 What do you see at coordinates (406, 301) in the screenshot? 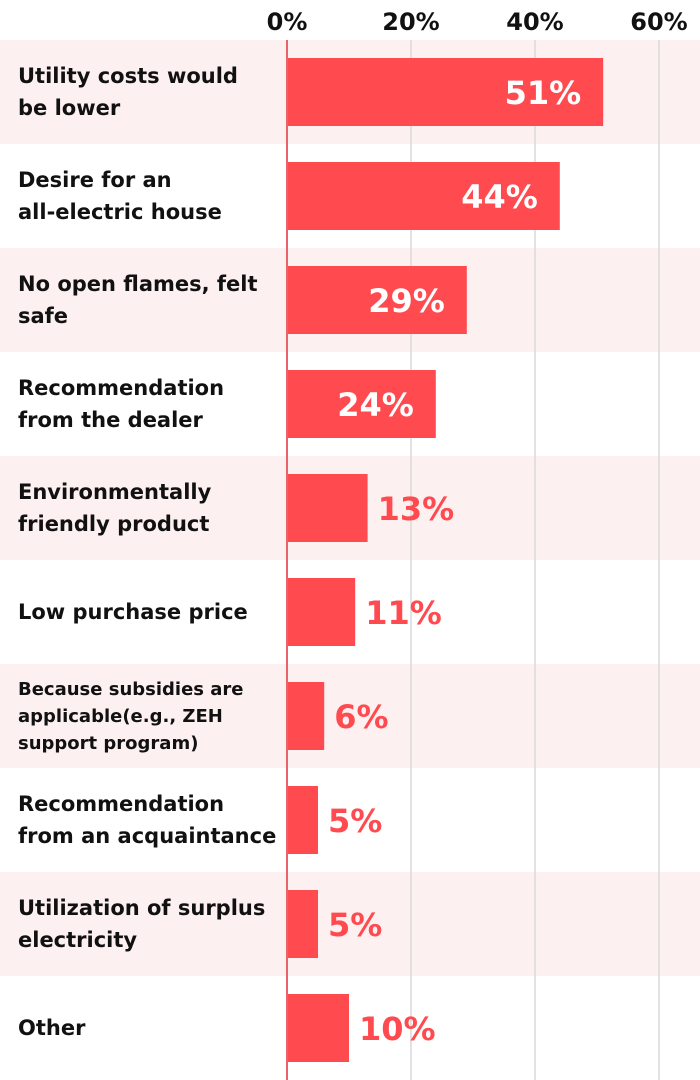
I see `data-label: 29%` at bounding box center [406, 301].